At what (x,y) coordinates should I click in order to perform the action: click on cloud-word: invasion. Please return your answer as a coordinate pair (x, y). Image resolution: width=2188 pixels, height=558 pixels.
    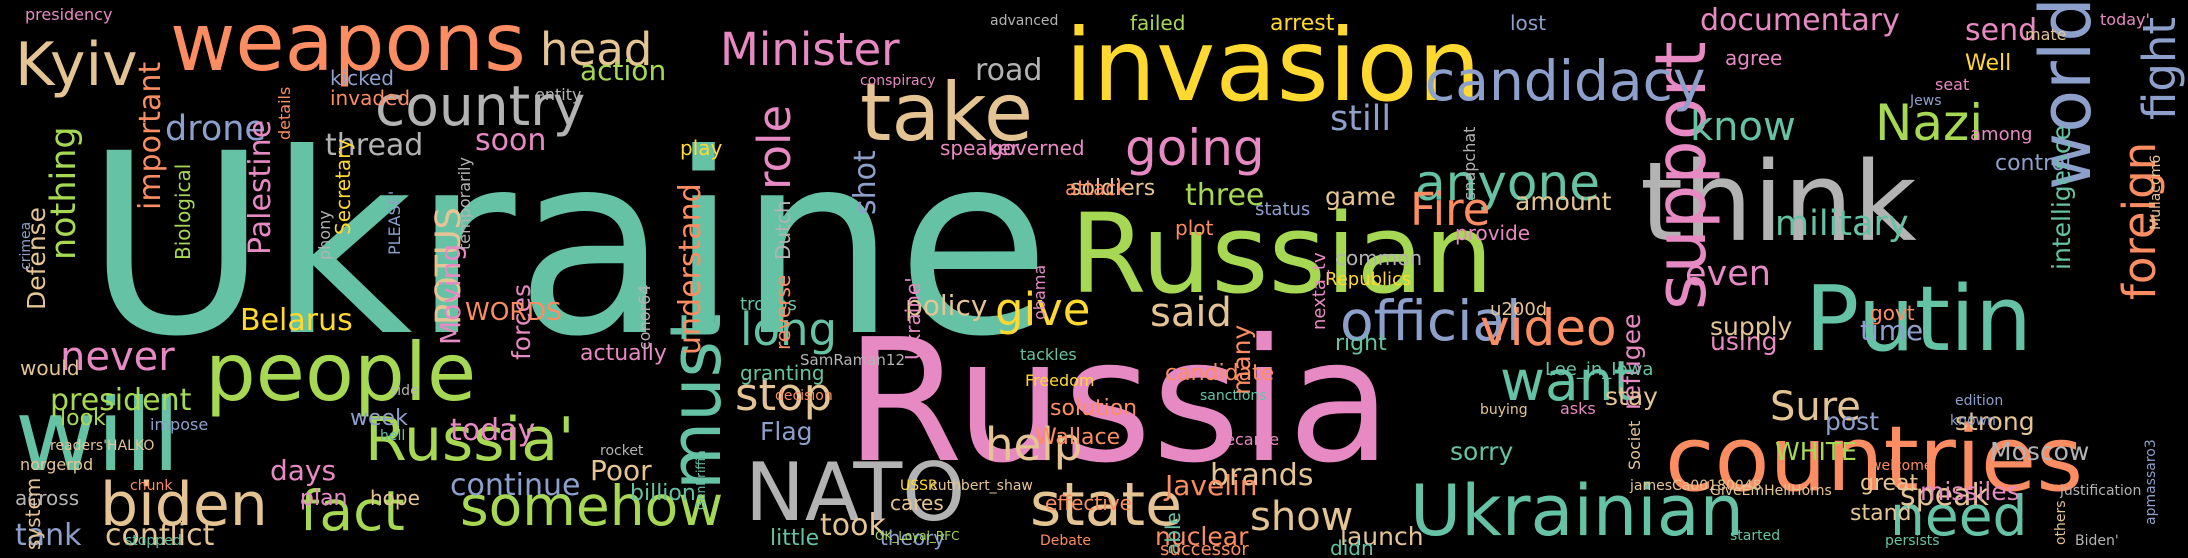
    Looking at the image, I should click on (1273, 65).